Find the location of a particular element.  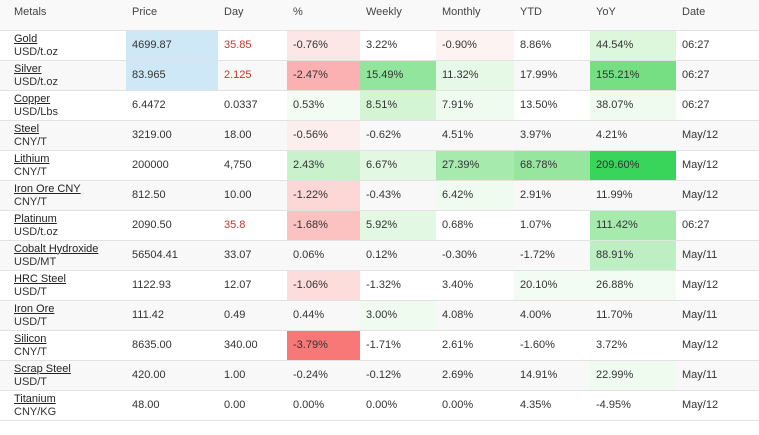

day-cell: 2.125 is located at coordinates (252, 74).